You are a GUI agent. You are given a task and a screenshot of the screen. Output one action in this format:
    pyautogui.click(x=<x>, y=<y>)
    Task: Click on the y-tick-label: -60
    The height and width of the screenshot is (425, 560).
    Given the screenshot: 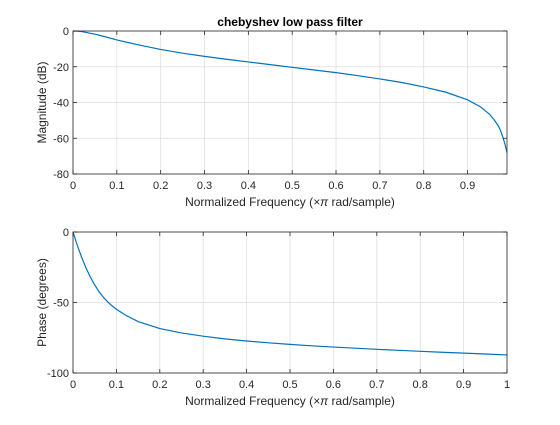 What is the action you would take?
    pyautogui.click(x=61, y=139)
    